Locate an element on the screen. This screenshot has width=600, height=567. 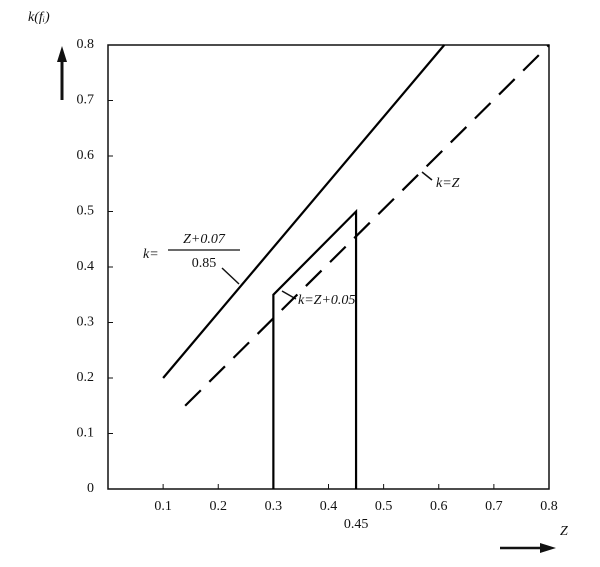
y-tick-label: 0.6 is located at coordinates (86, 155).